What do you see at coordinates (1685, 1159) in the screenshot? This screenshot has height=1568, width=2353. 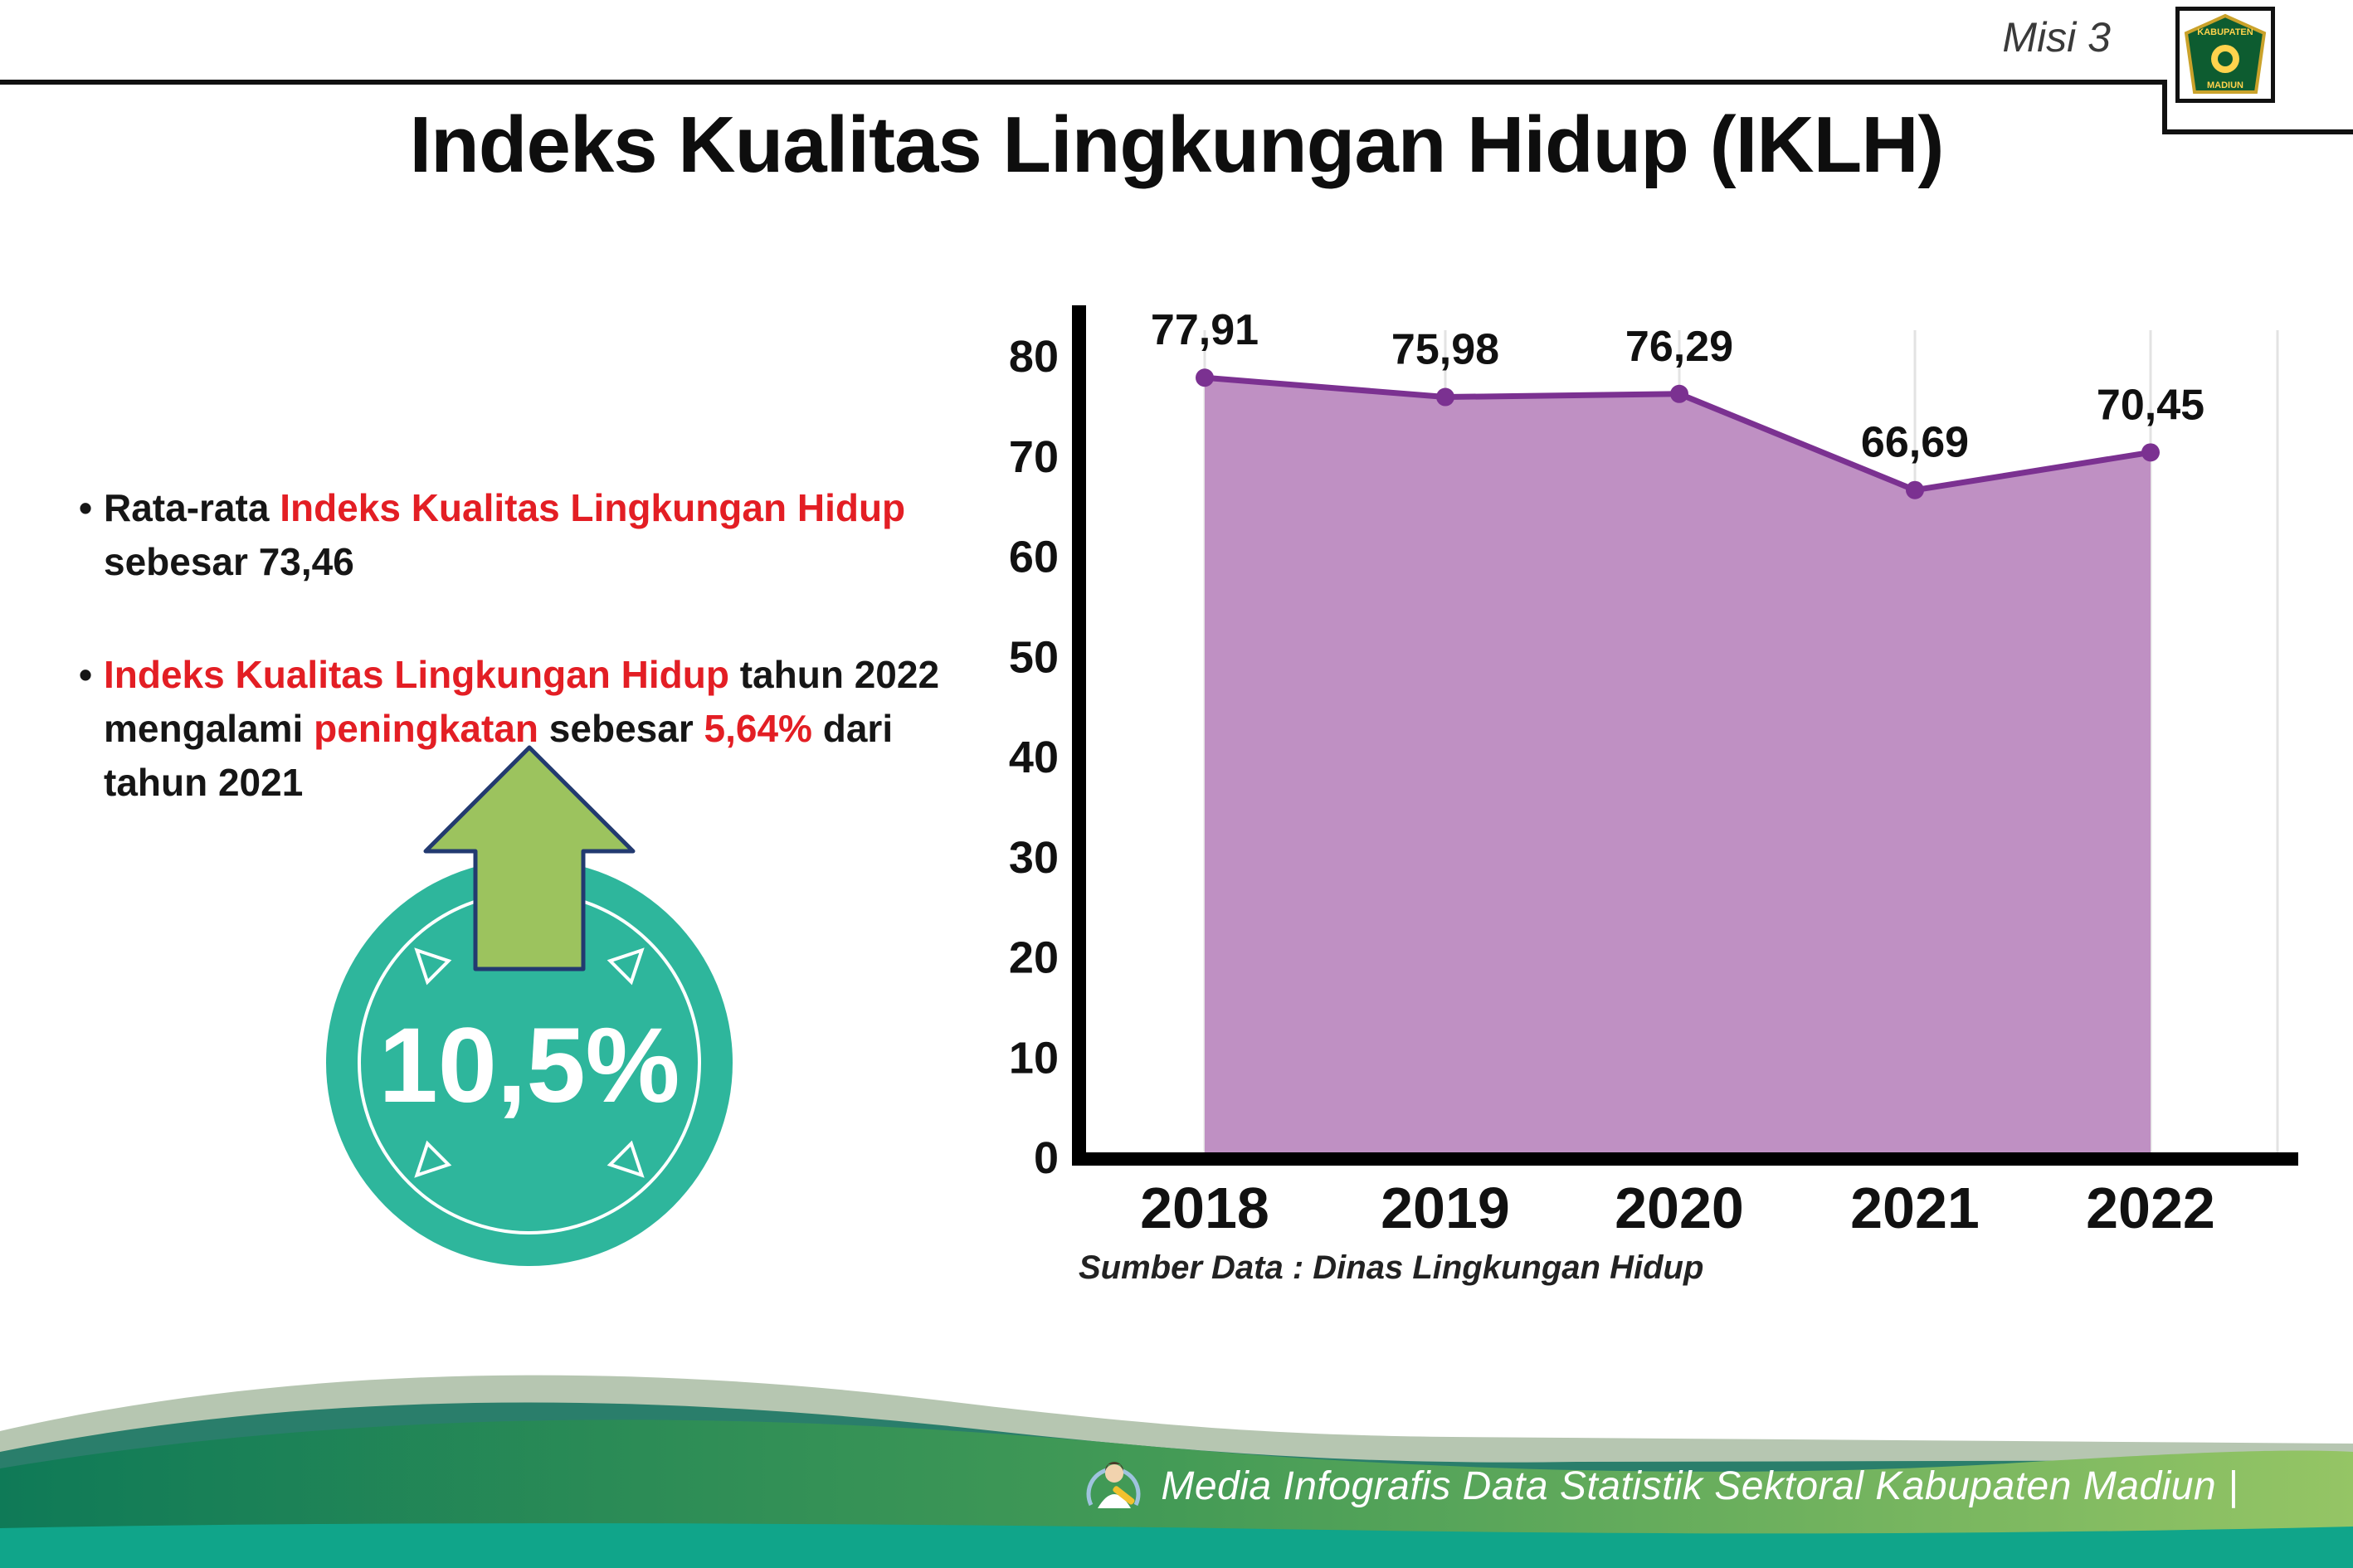 I see `x-axis` at bounding box center [1685, 1159].